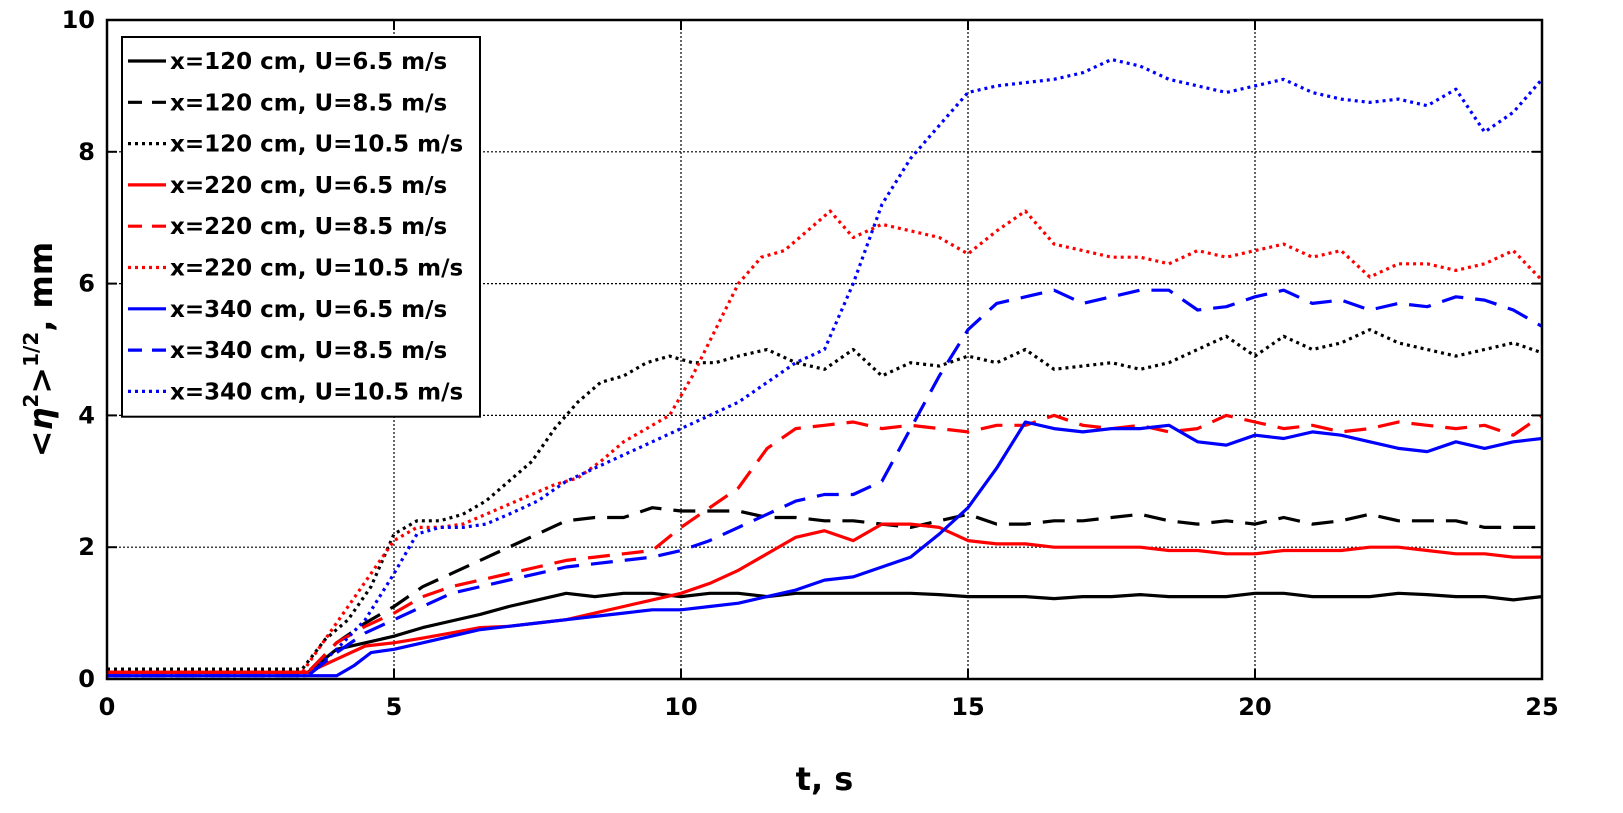 The width and height of the screenshot is (1623, 813). I want to click on y-axis-label-sup-2: 2, so click(31, 401).